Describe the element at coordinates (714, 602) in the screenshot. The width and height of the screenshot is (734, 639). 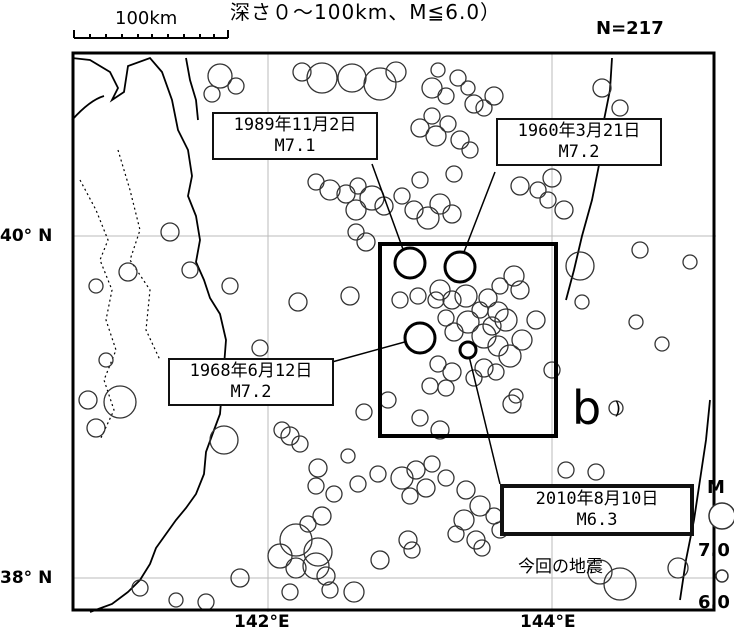
I see `legend-value-6: 6.0` at that location.